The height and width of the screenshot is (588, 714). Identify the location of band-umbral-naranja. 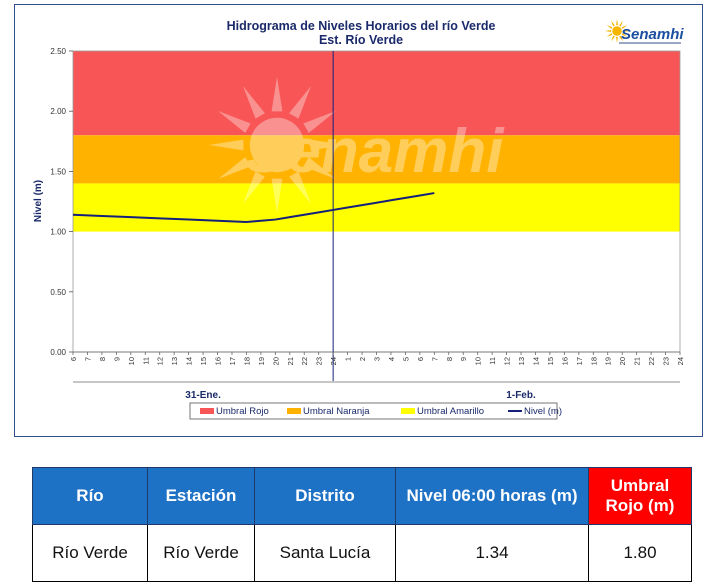
(376, 159).